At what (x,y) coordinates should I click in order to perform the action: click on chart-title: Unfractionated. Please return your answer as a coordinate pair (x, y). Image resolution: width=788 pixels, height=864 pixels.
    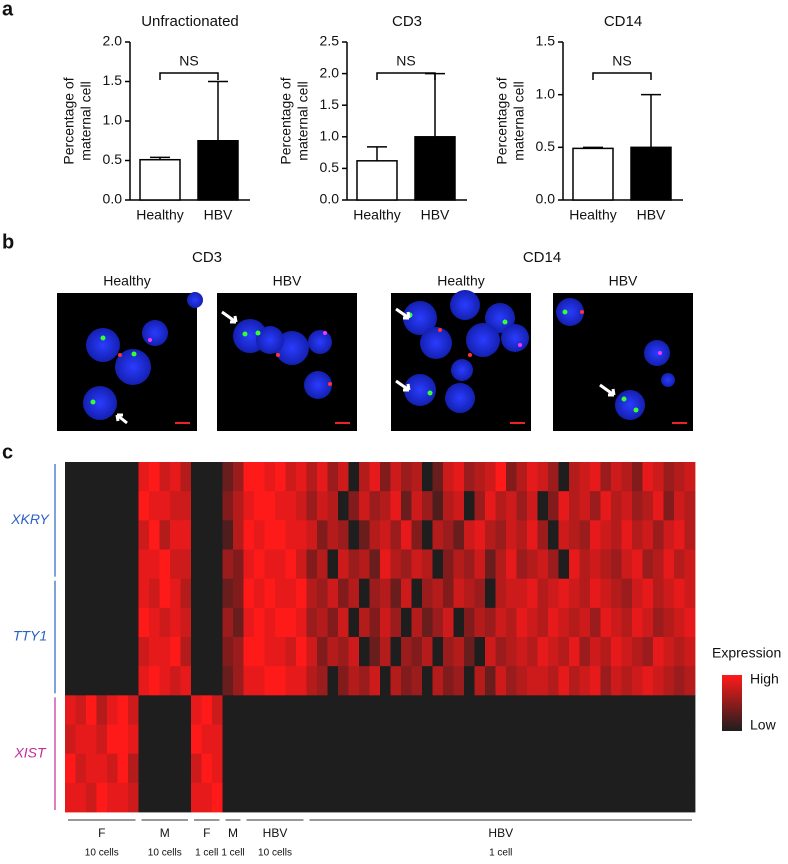
    Looking at the image, I should click on (190, 21).